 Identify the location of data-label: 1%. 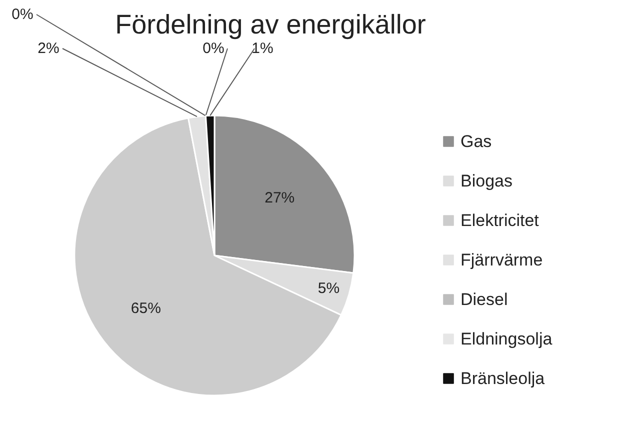
(263, 48).